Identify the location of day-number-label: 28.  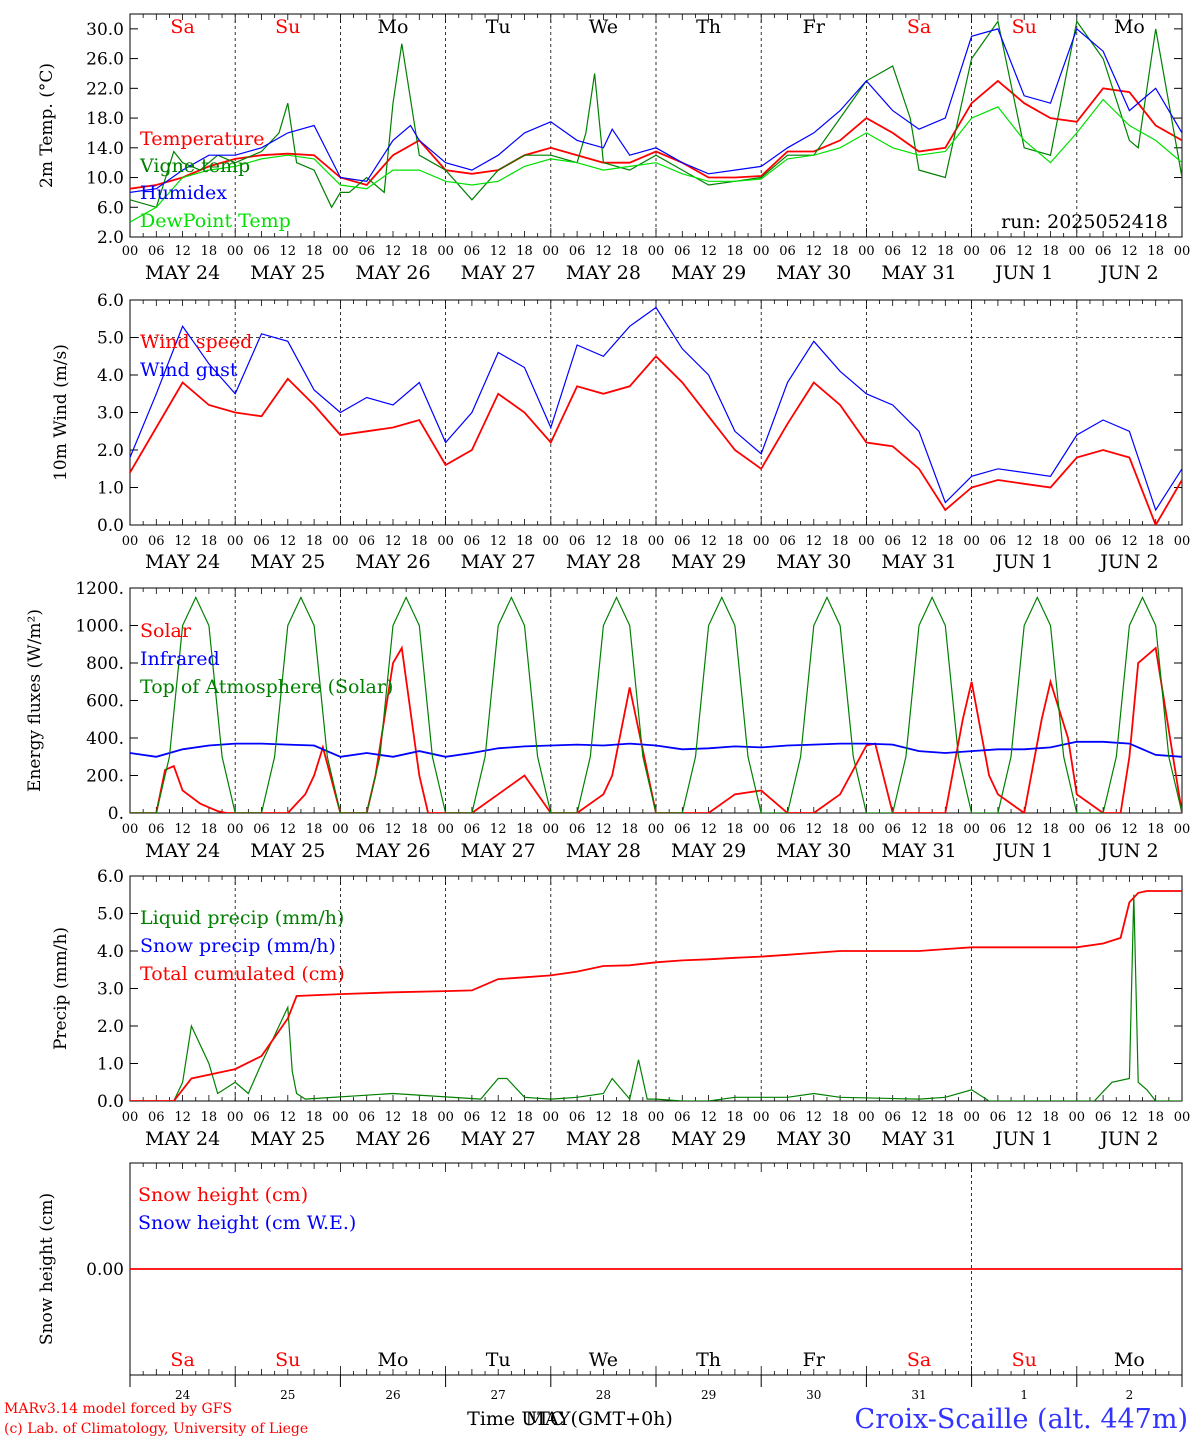
(603, 1395).